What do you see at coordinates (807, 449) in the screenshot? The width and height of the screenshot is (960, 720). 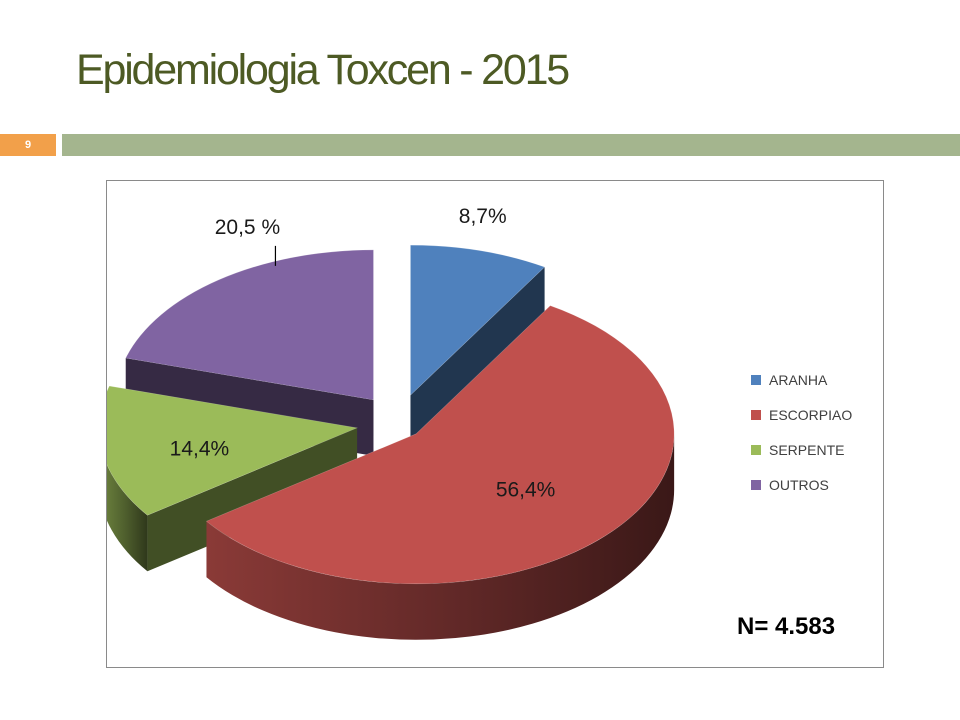 I see `legend-label-serpente: SERPENTE` at bounding box center [807, 449].